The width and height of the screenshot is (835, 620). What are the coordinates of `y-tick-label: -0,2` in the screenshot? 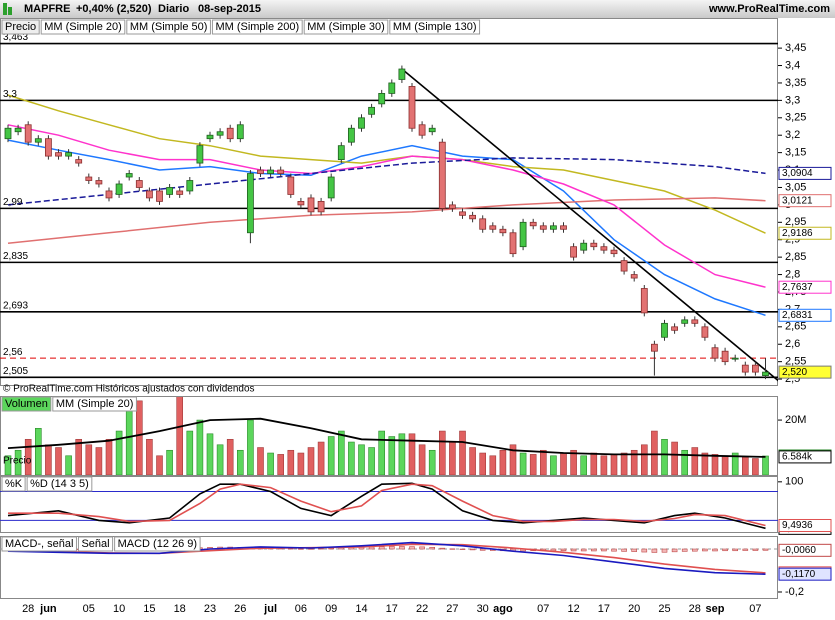 It's located at (794, 592).